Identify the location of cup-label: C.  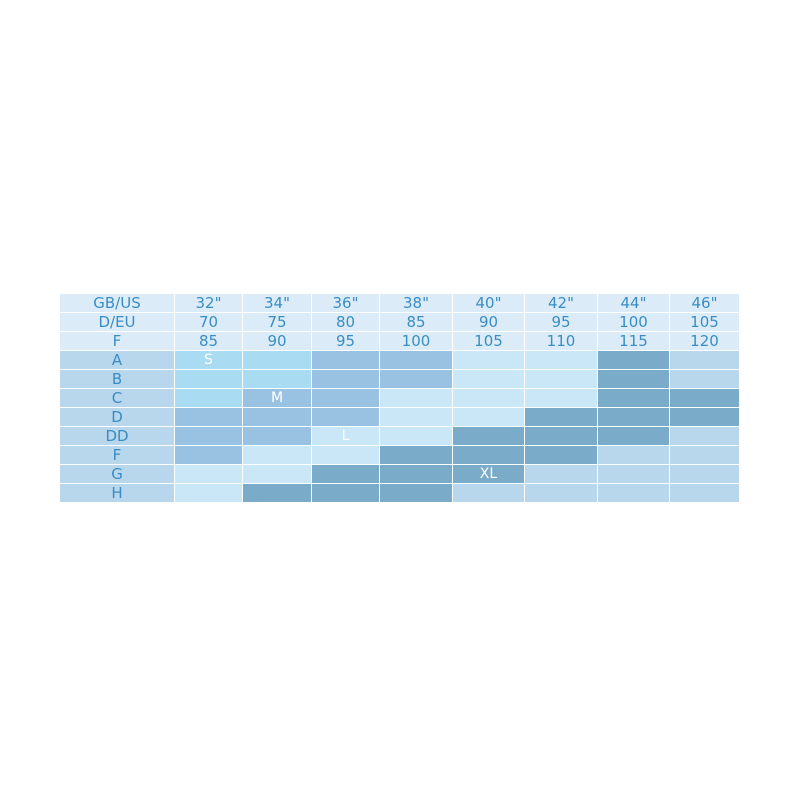
(117, 398).